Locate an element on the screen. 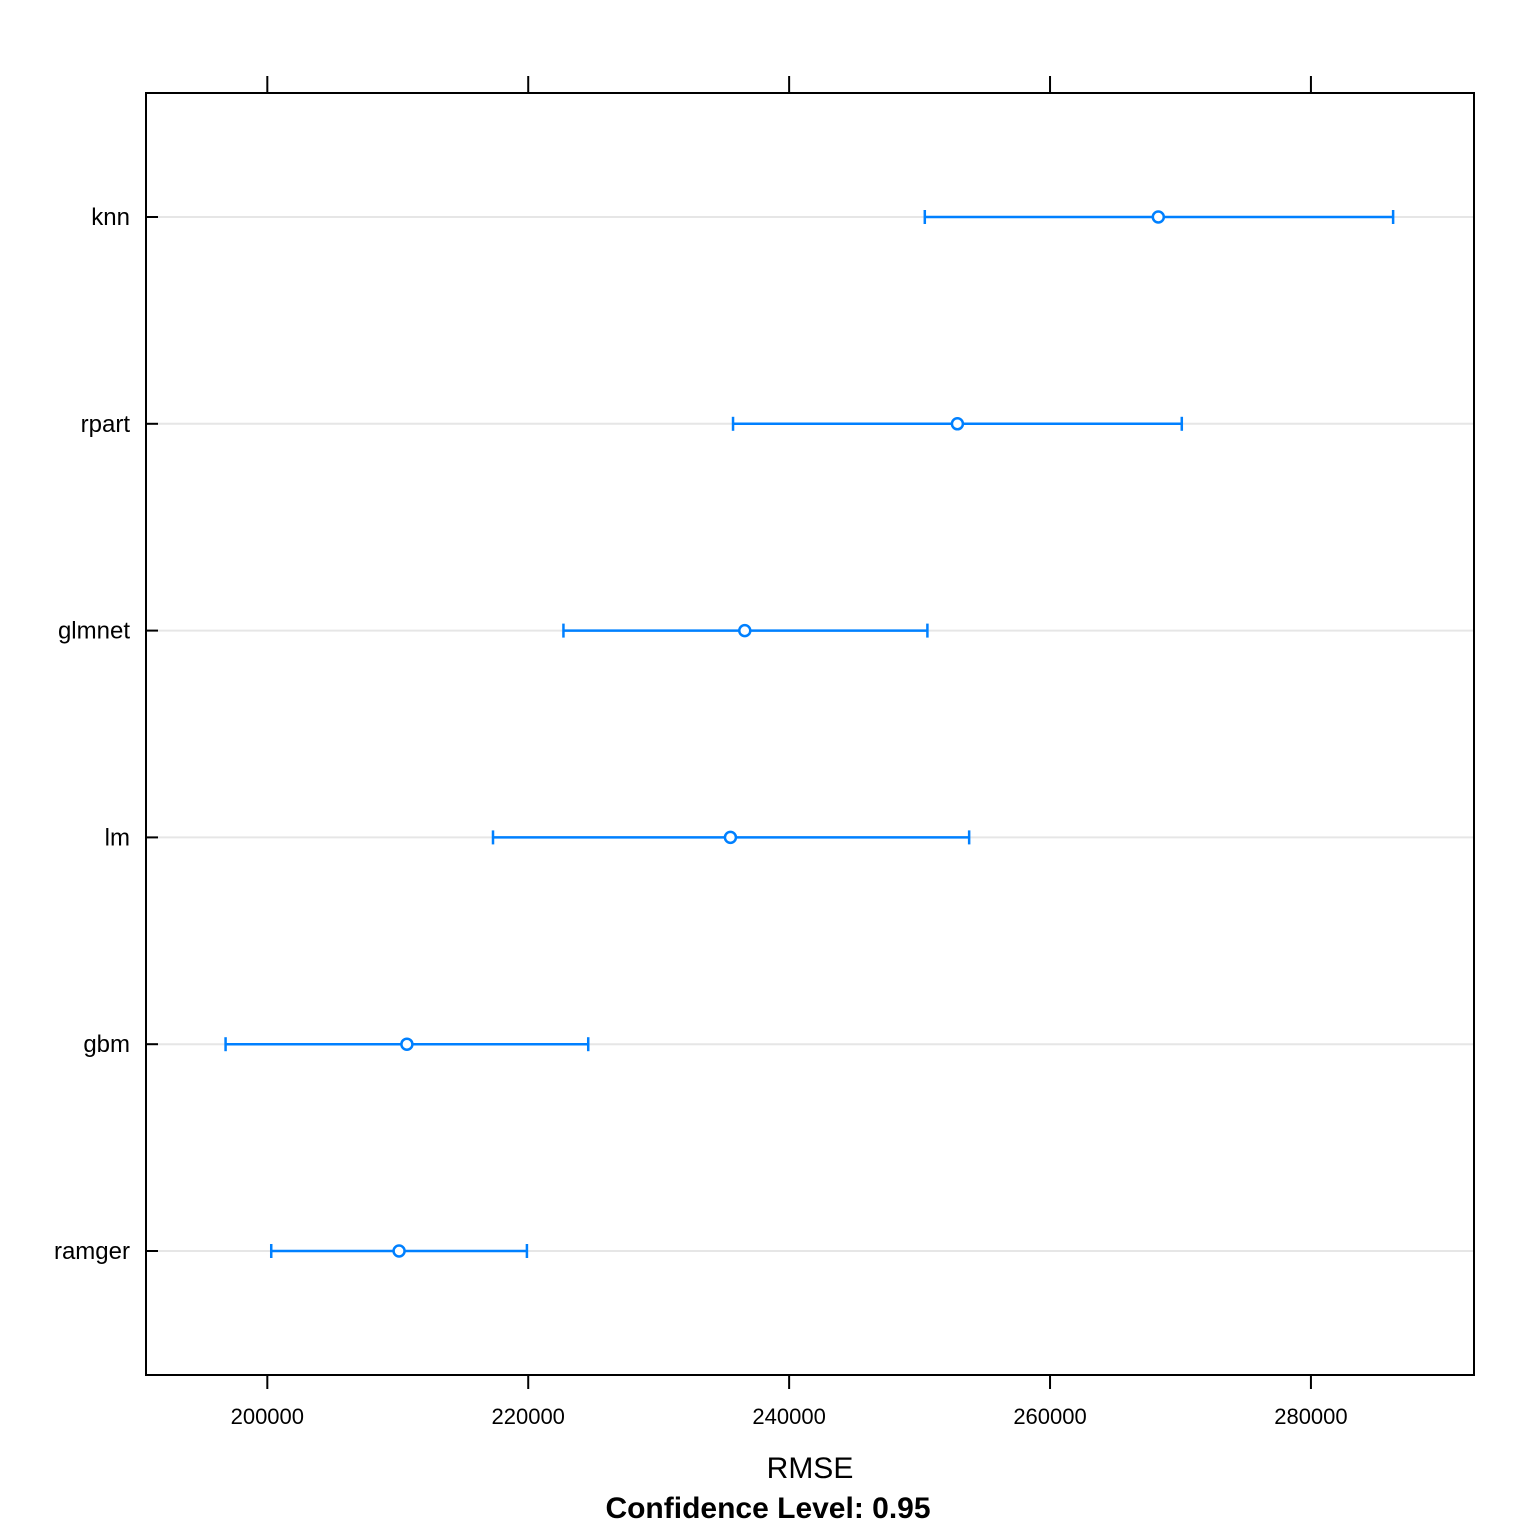 The width and height of the screenshot is (1536, 1536). category-label-glmnet: glmnet is located at coordinates (94, 631).